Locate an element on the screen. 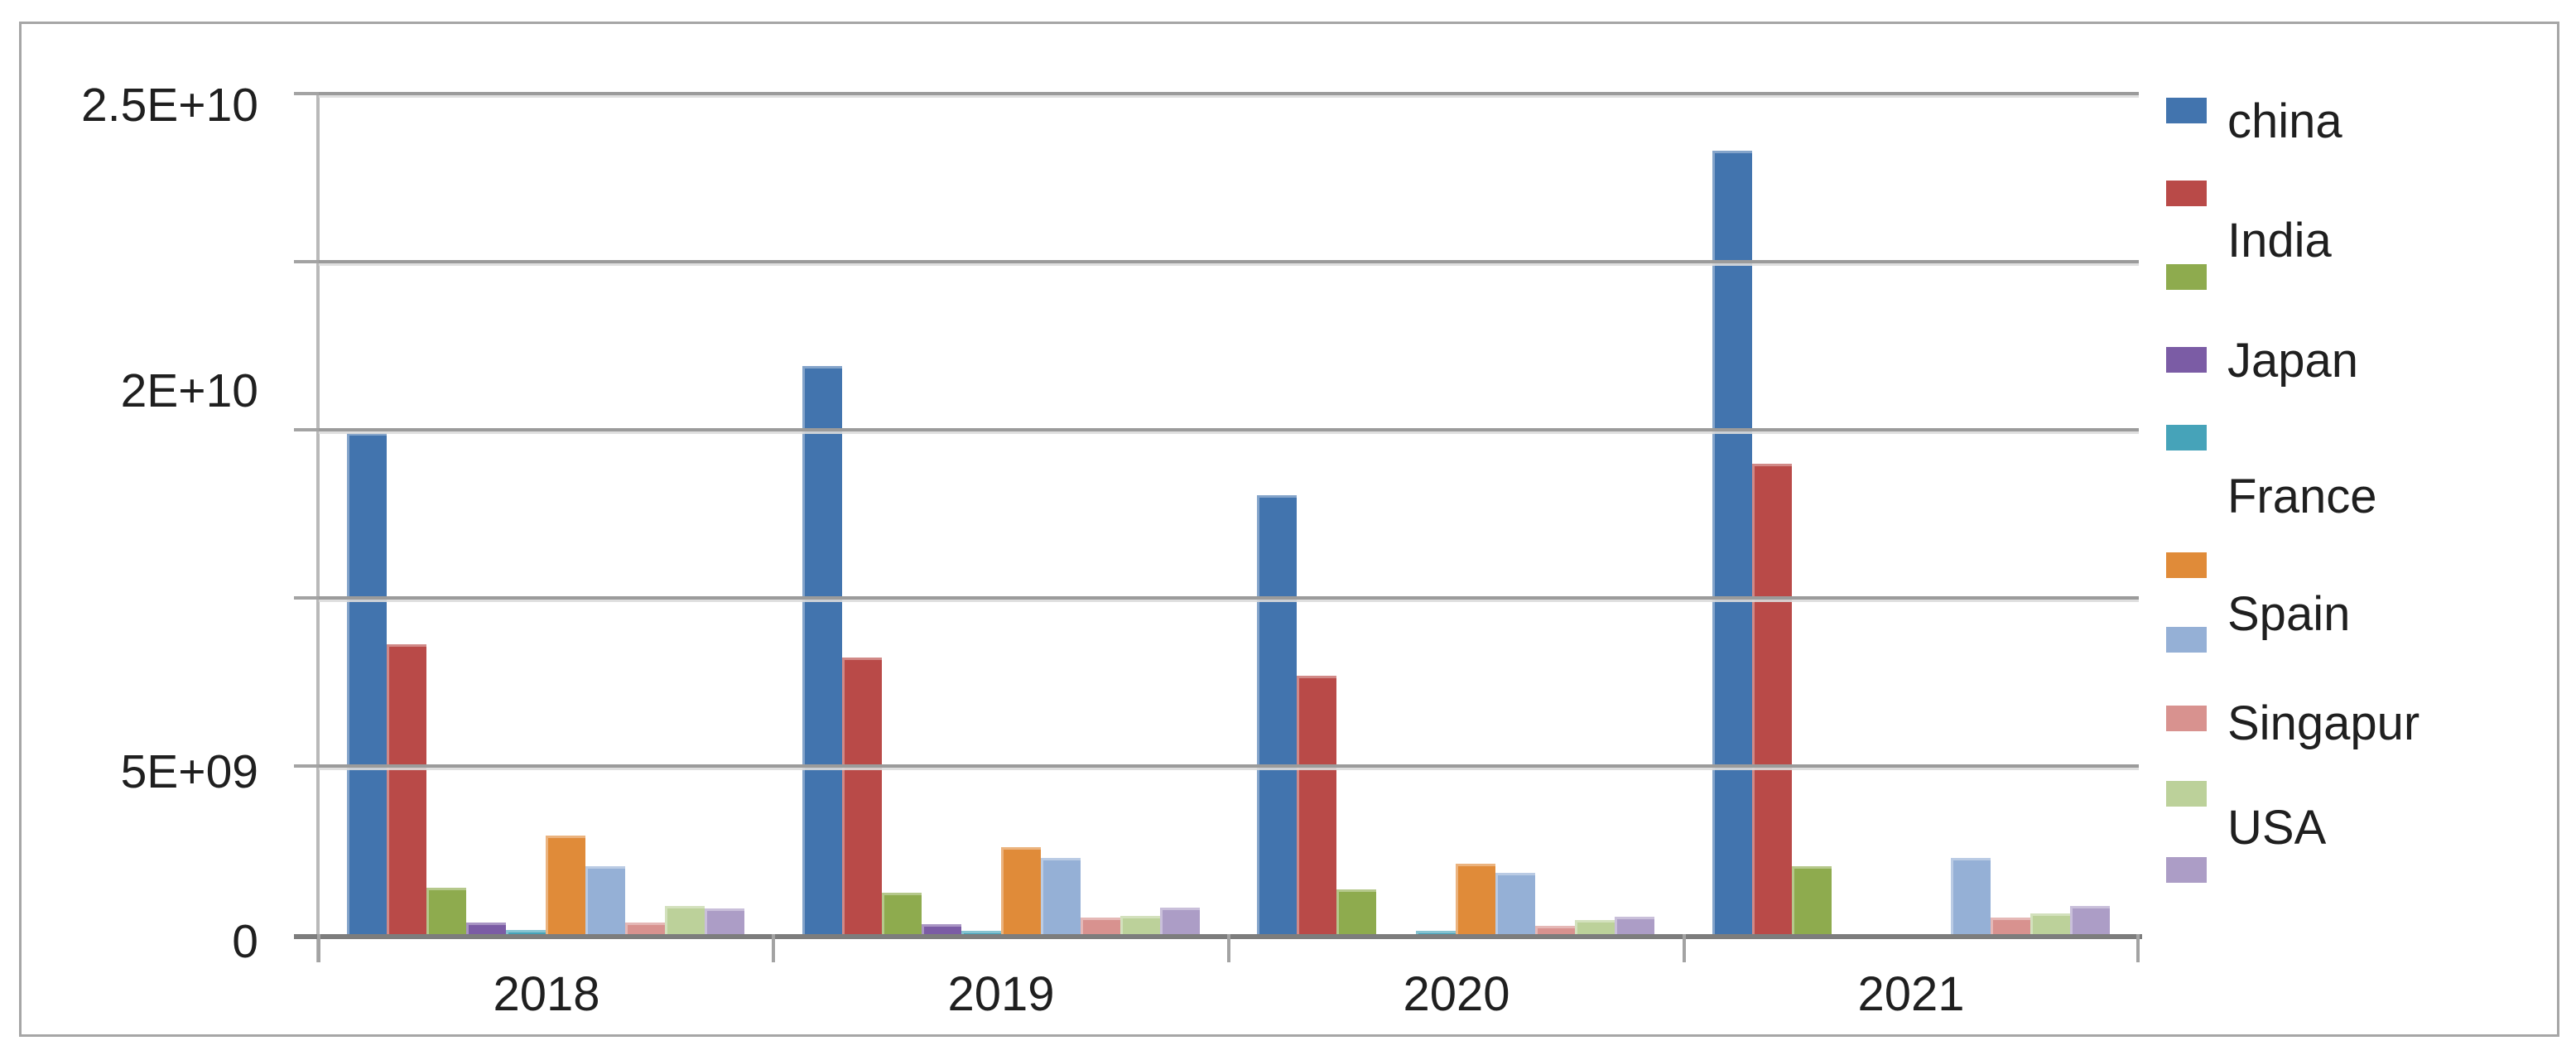 The width and height of the screenshot is (2576, 1060). x-axis-label-2021: 2021 is located at coordinates (1911, 994).